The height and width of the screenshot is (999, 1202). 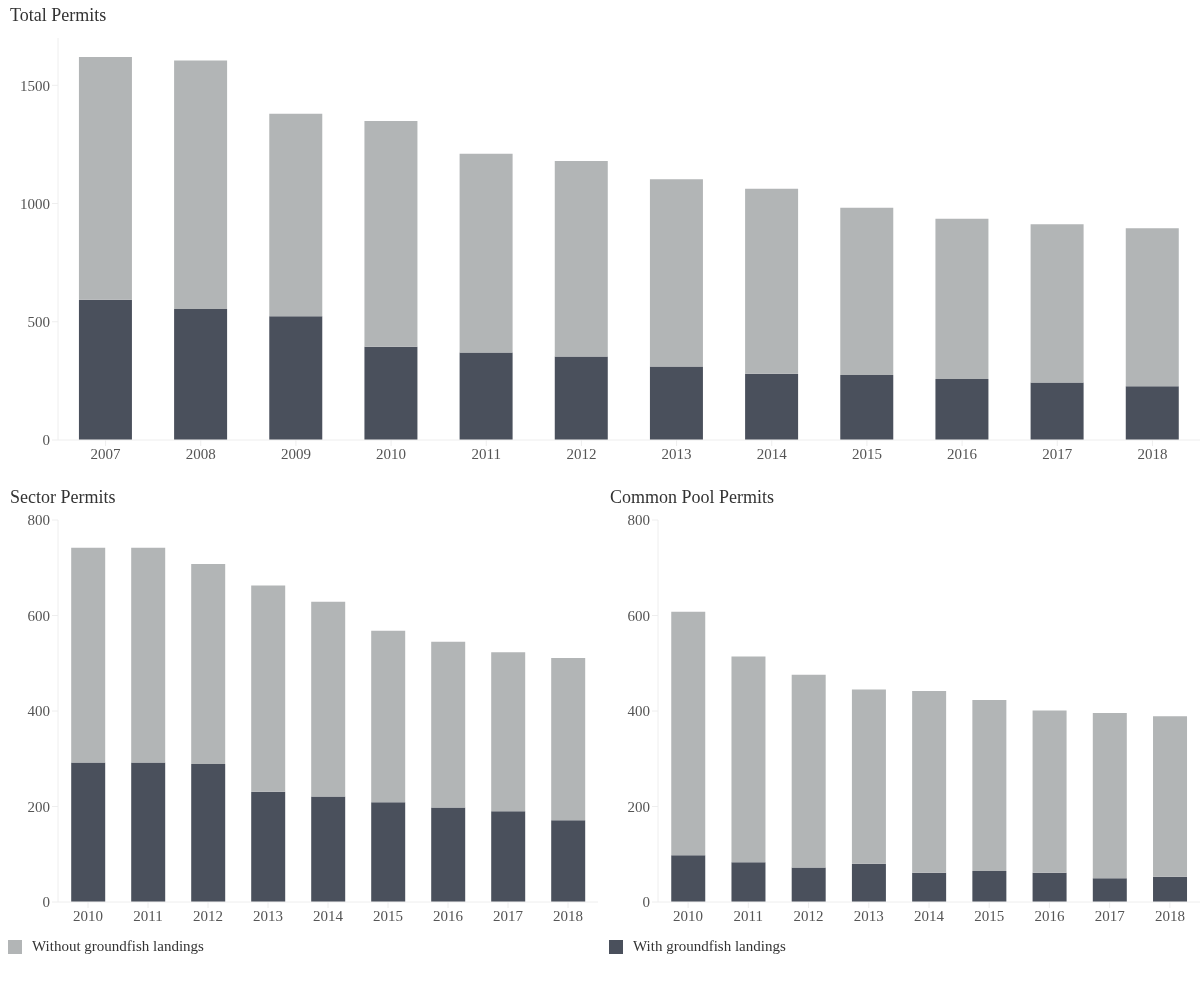 What do you see at coordinates (106, 453) in the screenshot?
I see `x-tick-label: 2007` at bounding box center [106, 453].